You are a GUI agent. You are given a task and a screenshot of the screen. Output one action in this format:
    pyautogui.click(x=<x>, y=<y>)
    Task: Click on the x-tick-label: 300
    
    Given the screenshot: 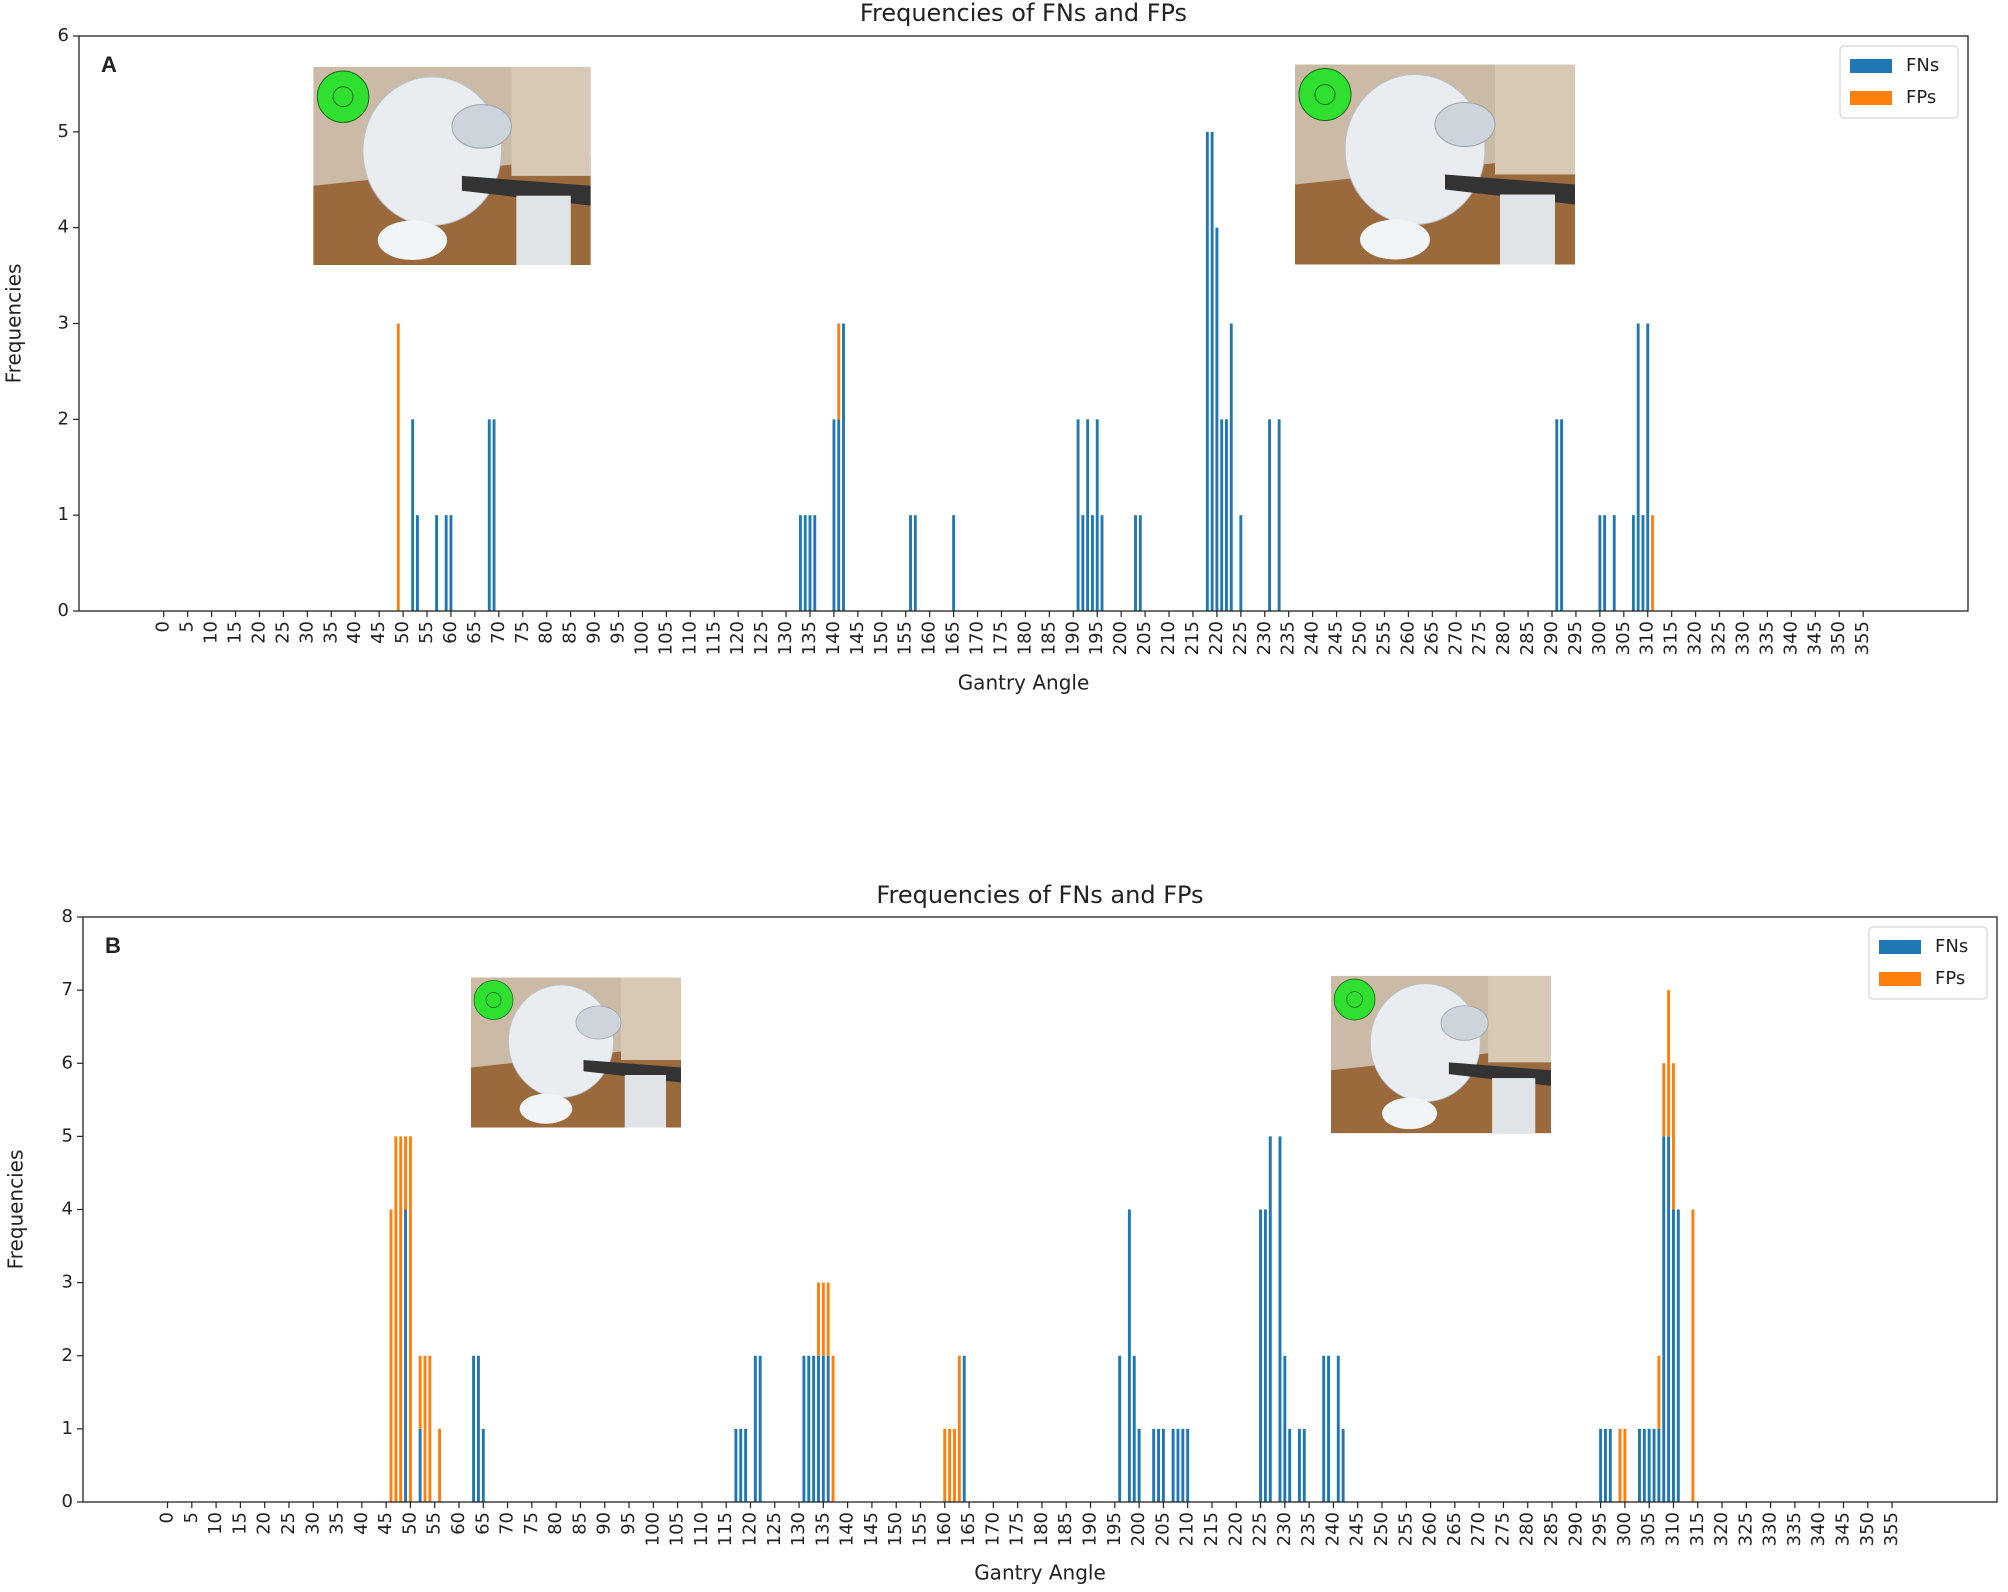 What is the action you would take?
    pyautogui.click(x=1624, y=1529)
    